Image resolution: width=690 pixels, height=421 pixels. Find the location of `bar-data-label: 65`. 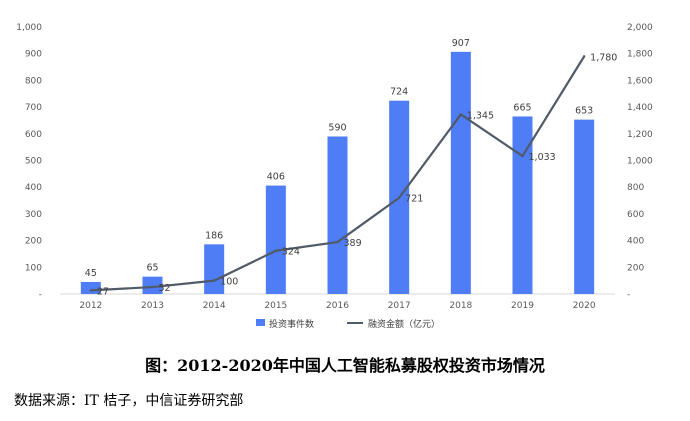

bar-data-label: 65 is located at coordinates (152, 268).